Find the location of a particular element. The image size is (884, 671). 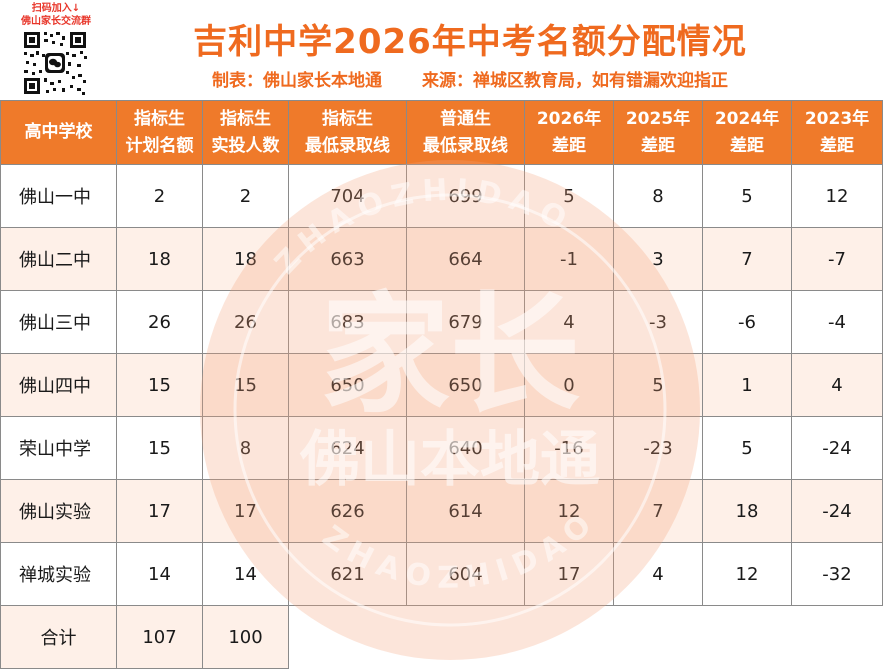

normal-min-score: 699 is located at coordinates (465, 196).